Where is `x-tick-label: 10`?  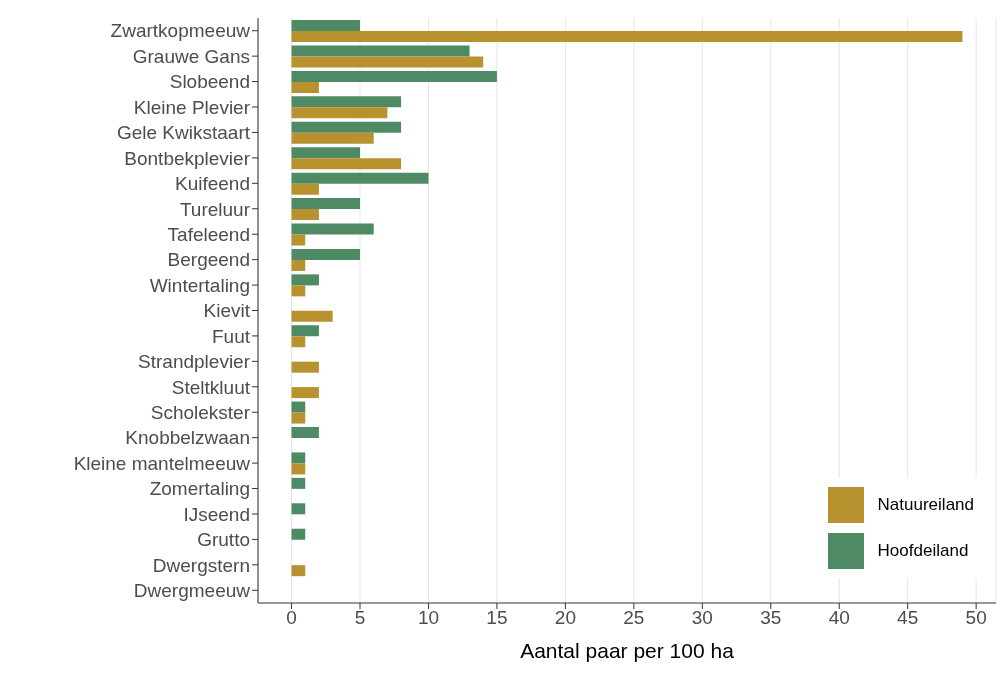
x-tick-label: 10 is located at coordinates (428, 618).